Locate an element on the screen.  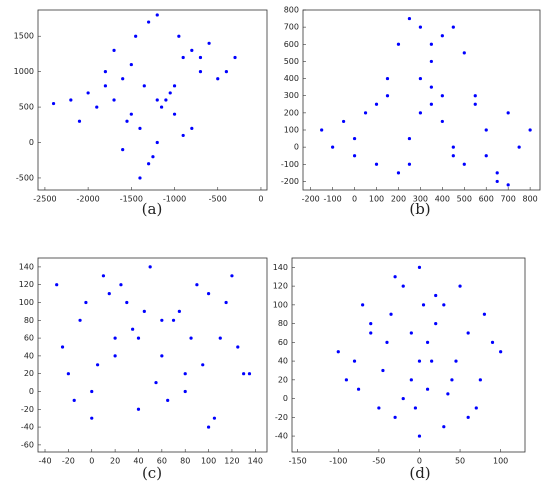
panel-caption: (d) is located at coordinates (419, 473).